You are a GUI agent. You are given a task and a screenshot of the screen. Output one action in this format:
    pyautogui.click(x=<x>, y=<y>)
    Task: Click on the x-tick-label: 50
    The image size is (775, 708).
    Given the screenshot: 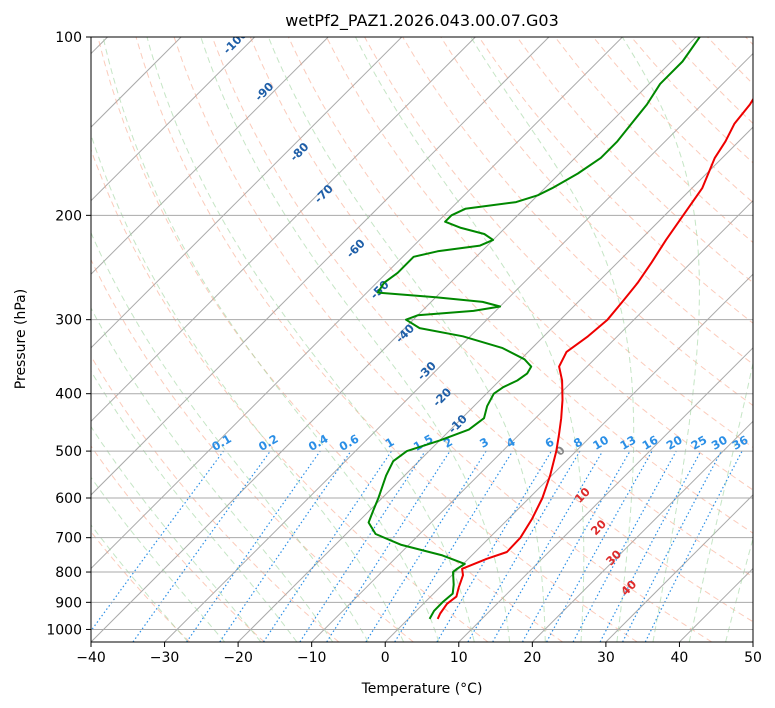 What is the action you would take?
    pyautogui.click(x=753, y=658)
    